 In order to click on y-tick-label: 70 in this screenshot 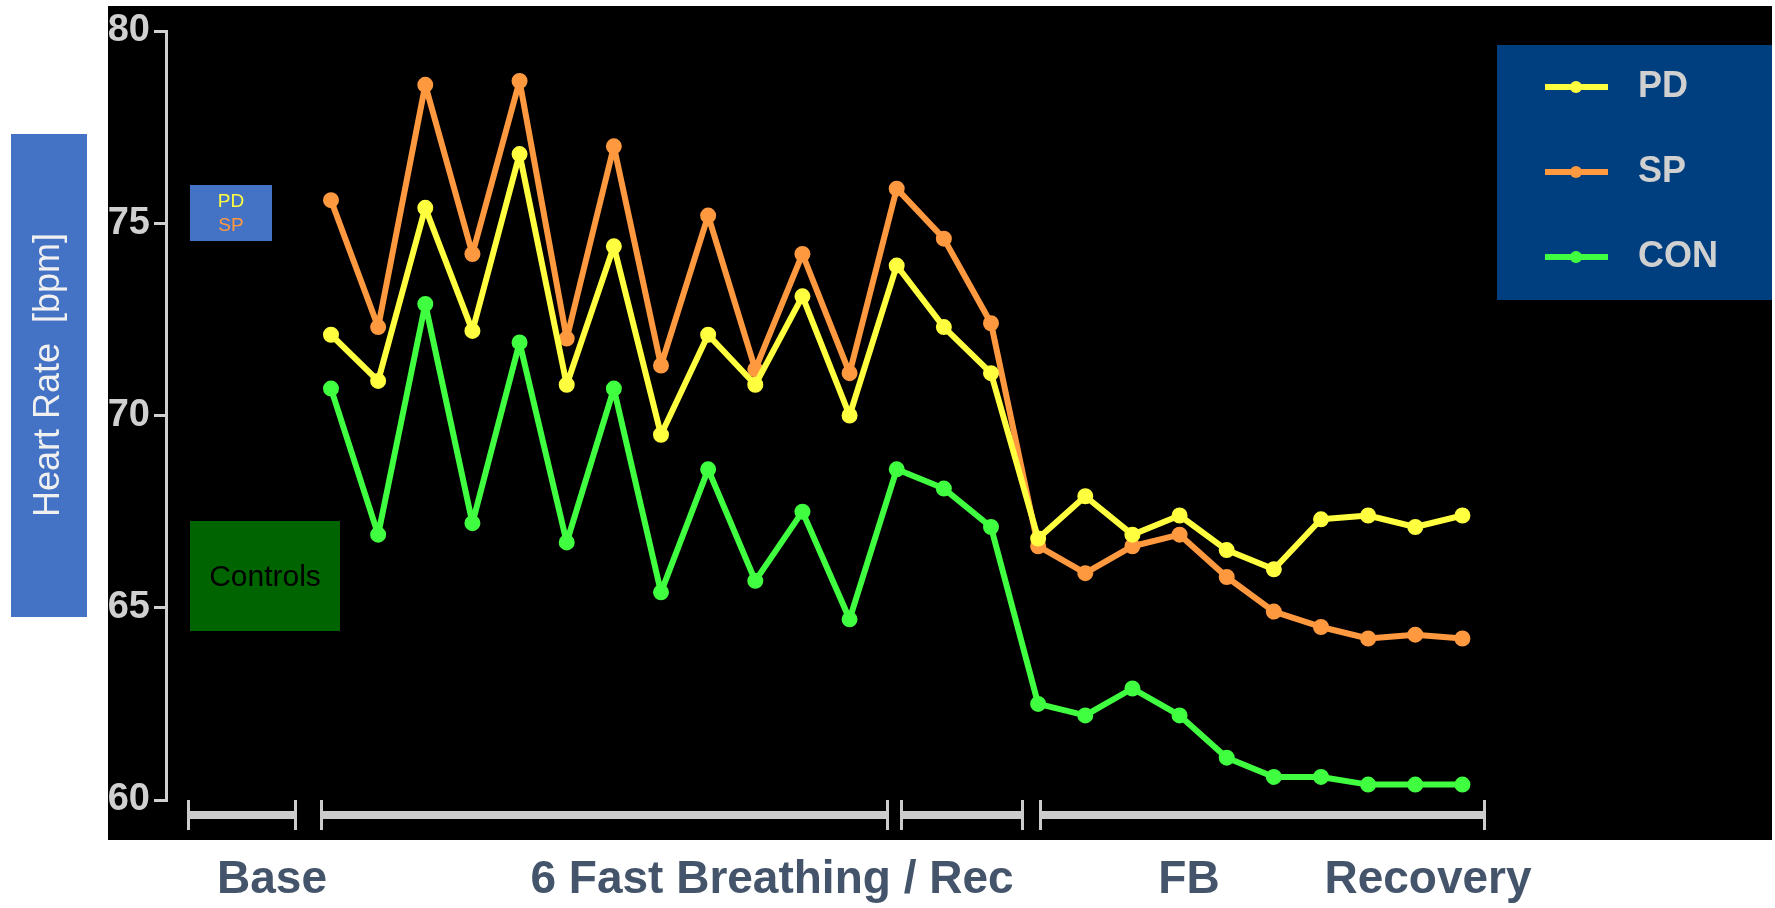, I will do `click(128, 412)`.